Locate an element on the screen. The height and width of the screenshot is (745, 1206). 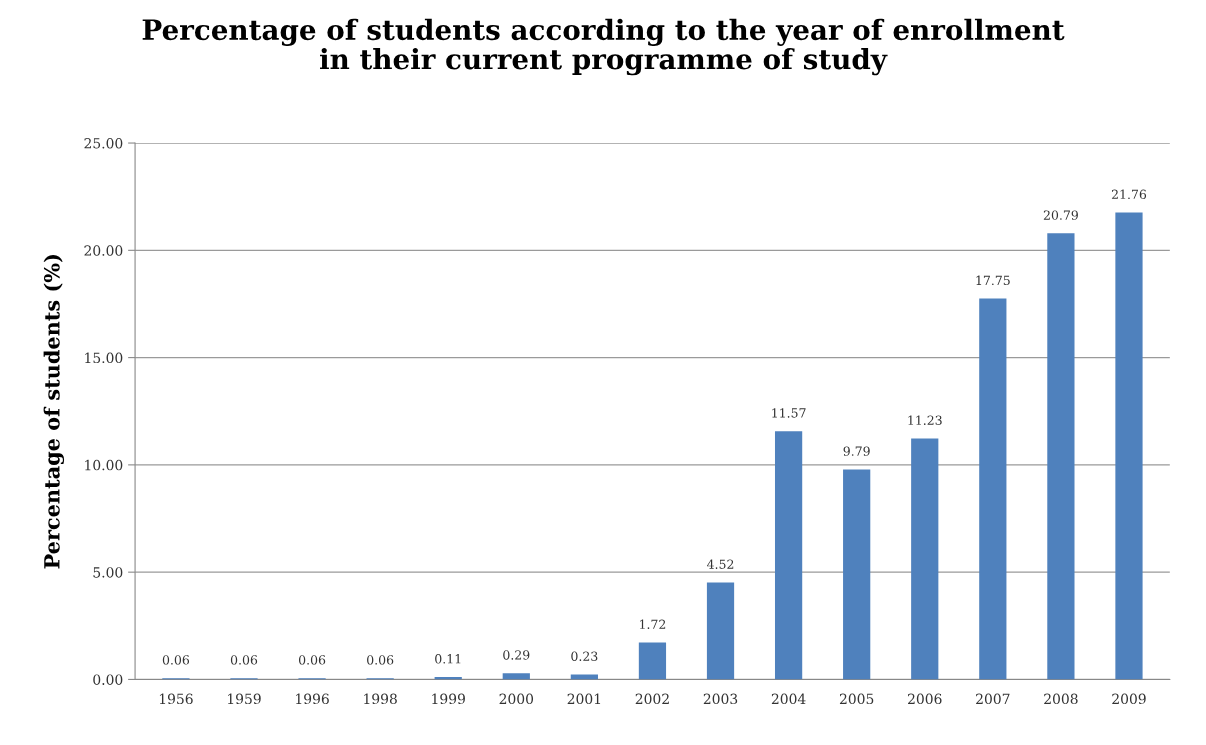
y-tick-label: 15.00 is located at coordinates (104, 358).